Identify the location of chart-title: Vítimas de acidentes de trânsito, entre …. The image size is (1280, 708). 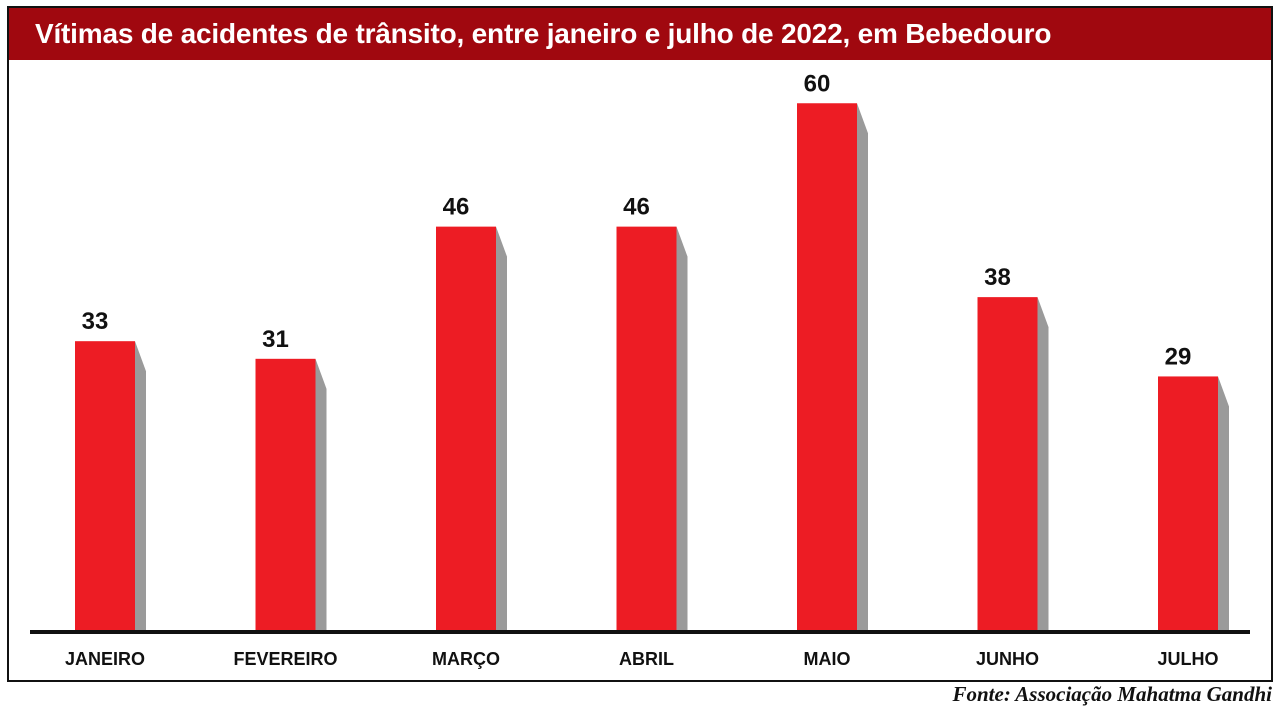
(543, 33).